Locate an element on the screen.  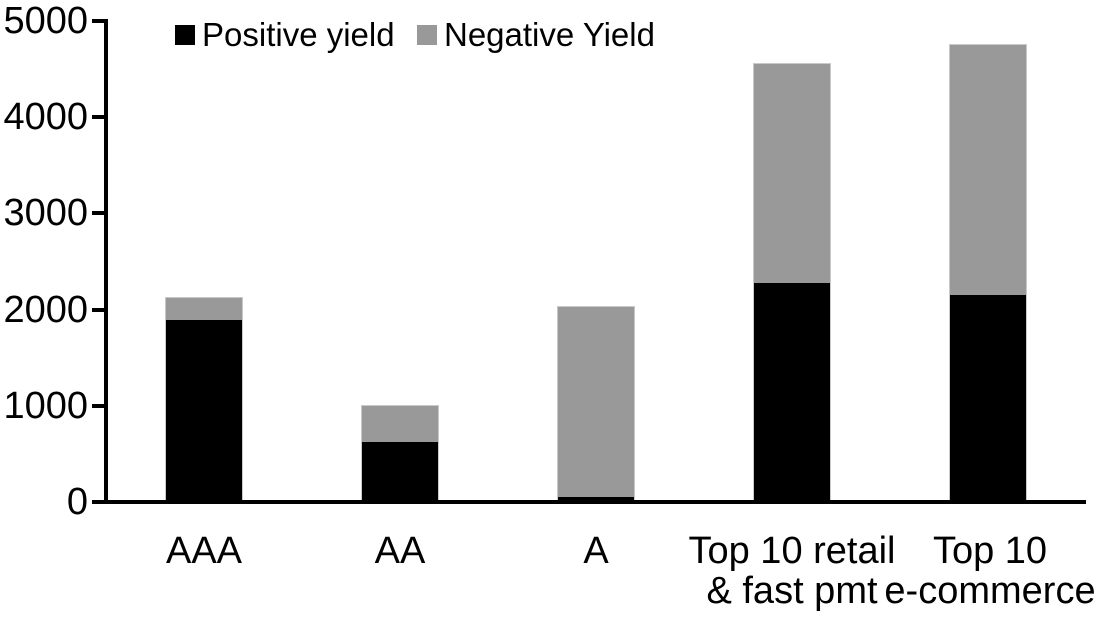
x-axis-label-top-10-retail-fast-pmt: Top 10 retail & fast pmt is located at coordinates (792, 571).